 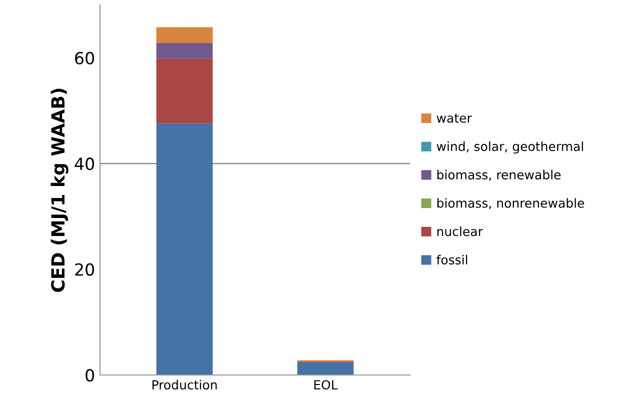 What do you see at coordinates (59, 190) in the screenshot?
I see `y-axis-title: CED (MJ/1 kg WAAB)` at bounding box center [59, 190].